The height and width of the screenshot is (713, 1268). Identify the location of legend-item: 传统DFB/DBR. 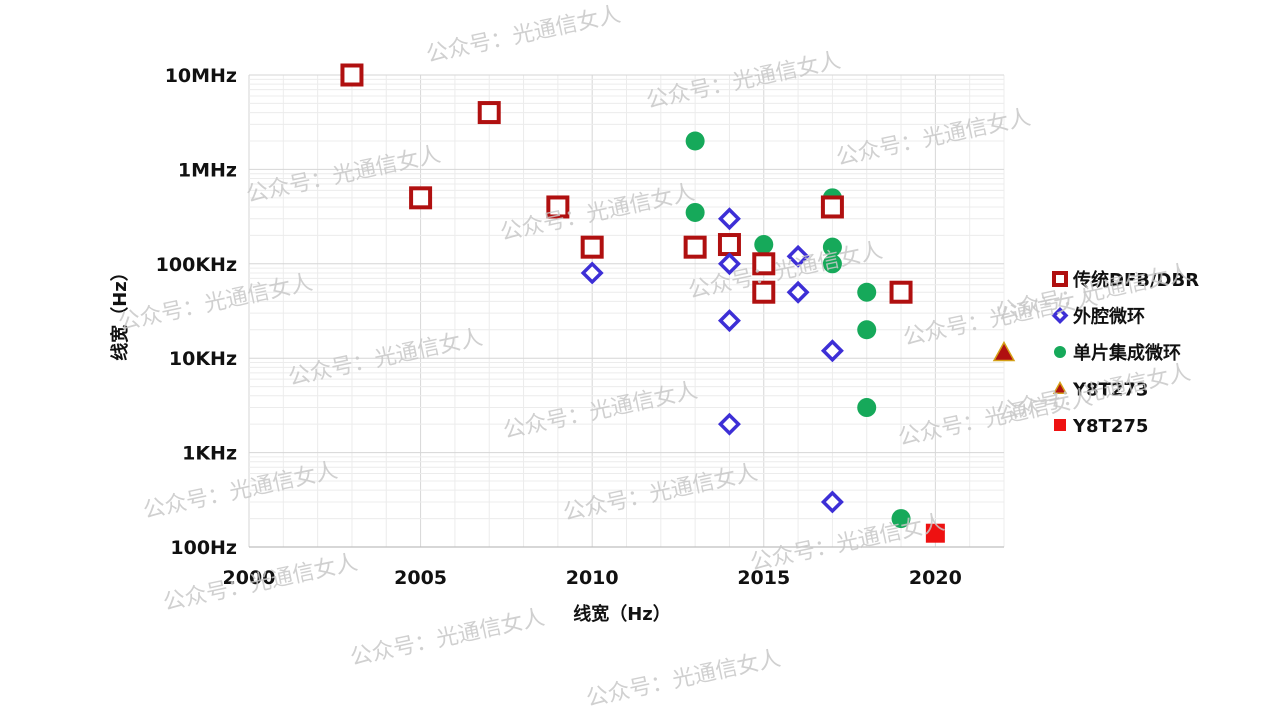
(1125, 280).